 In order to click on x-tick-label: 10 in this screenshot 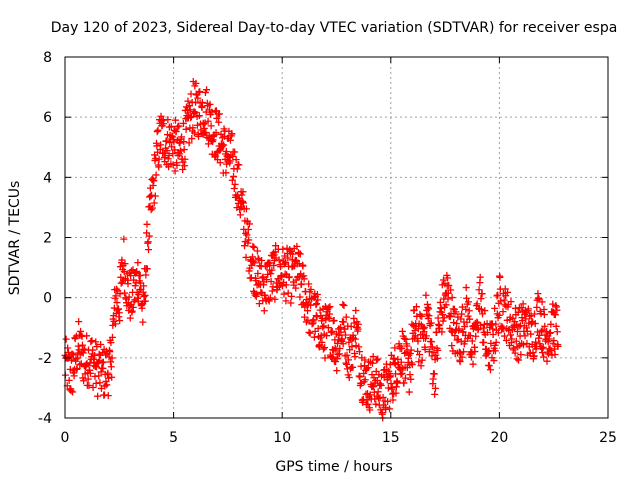, I will do `click(282, 438)`.